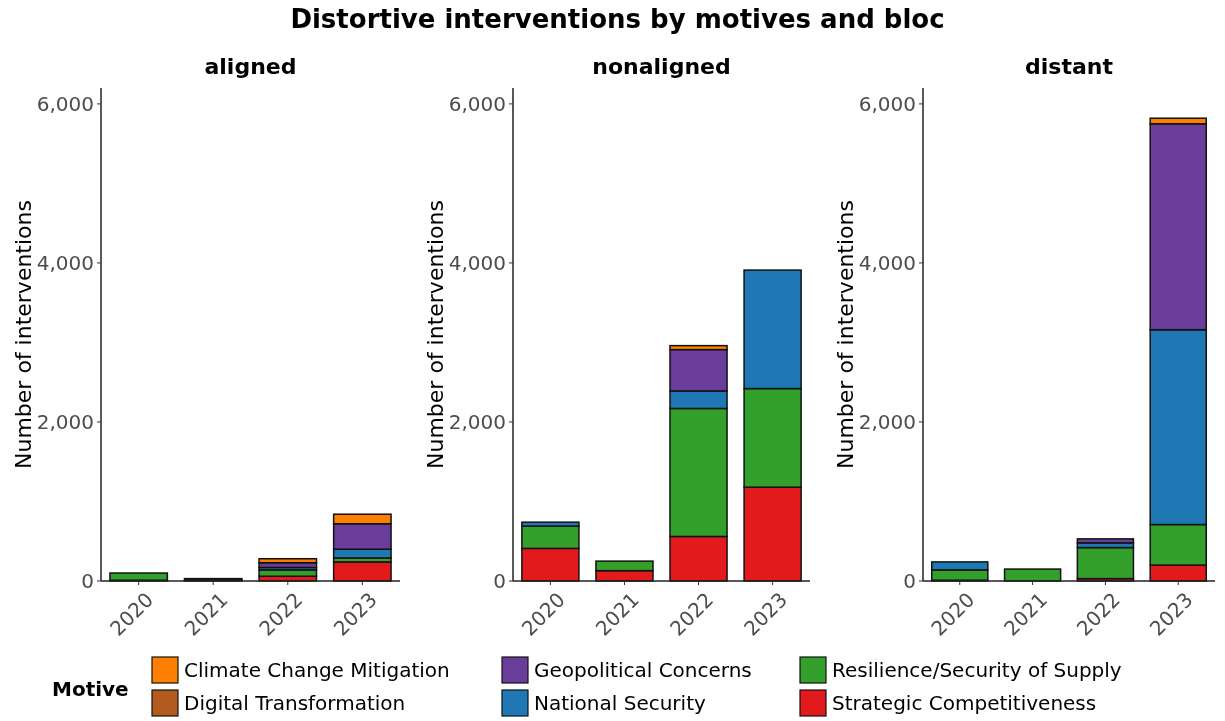 Image resolution: width=1225 pixels, height=721 pixels. I want to click on legend-label: Climate Change Mitigation, so click(317, 670).